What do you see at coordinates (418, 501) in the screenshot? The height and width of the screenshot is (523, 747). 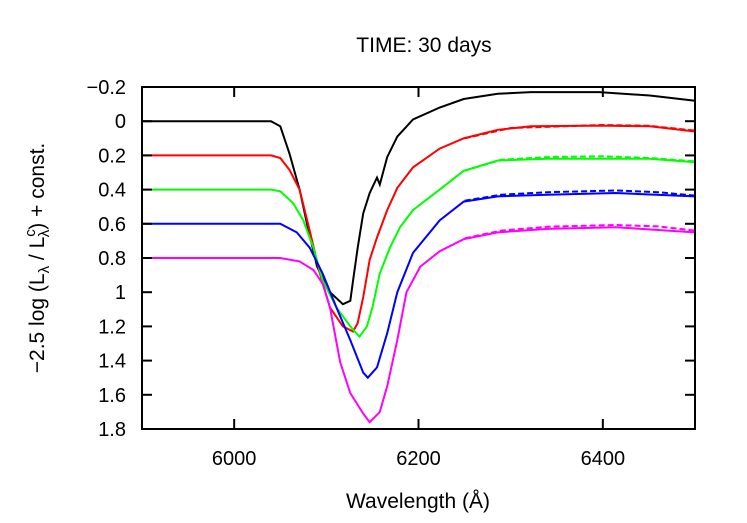 I see `x-axis-label: Wavelength (Å)` at bounding box center [418, 501].